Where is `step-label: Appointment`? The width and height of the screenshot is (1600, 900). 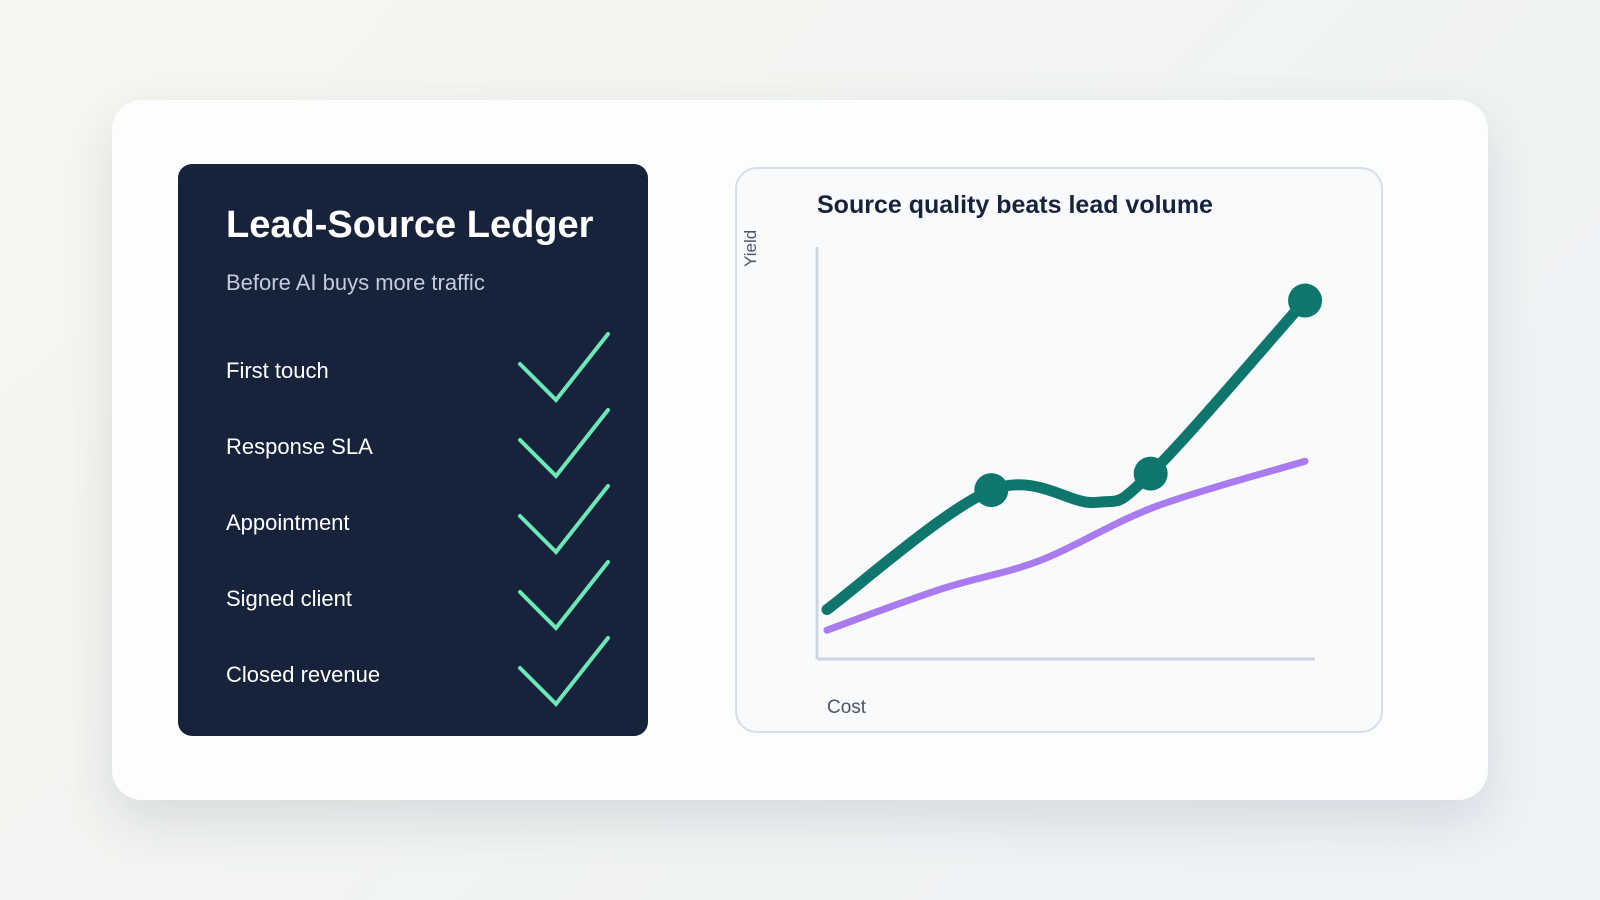
step-label: Appointment is located at coordinates (288, 522).